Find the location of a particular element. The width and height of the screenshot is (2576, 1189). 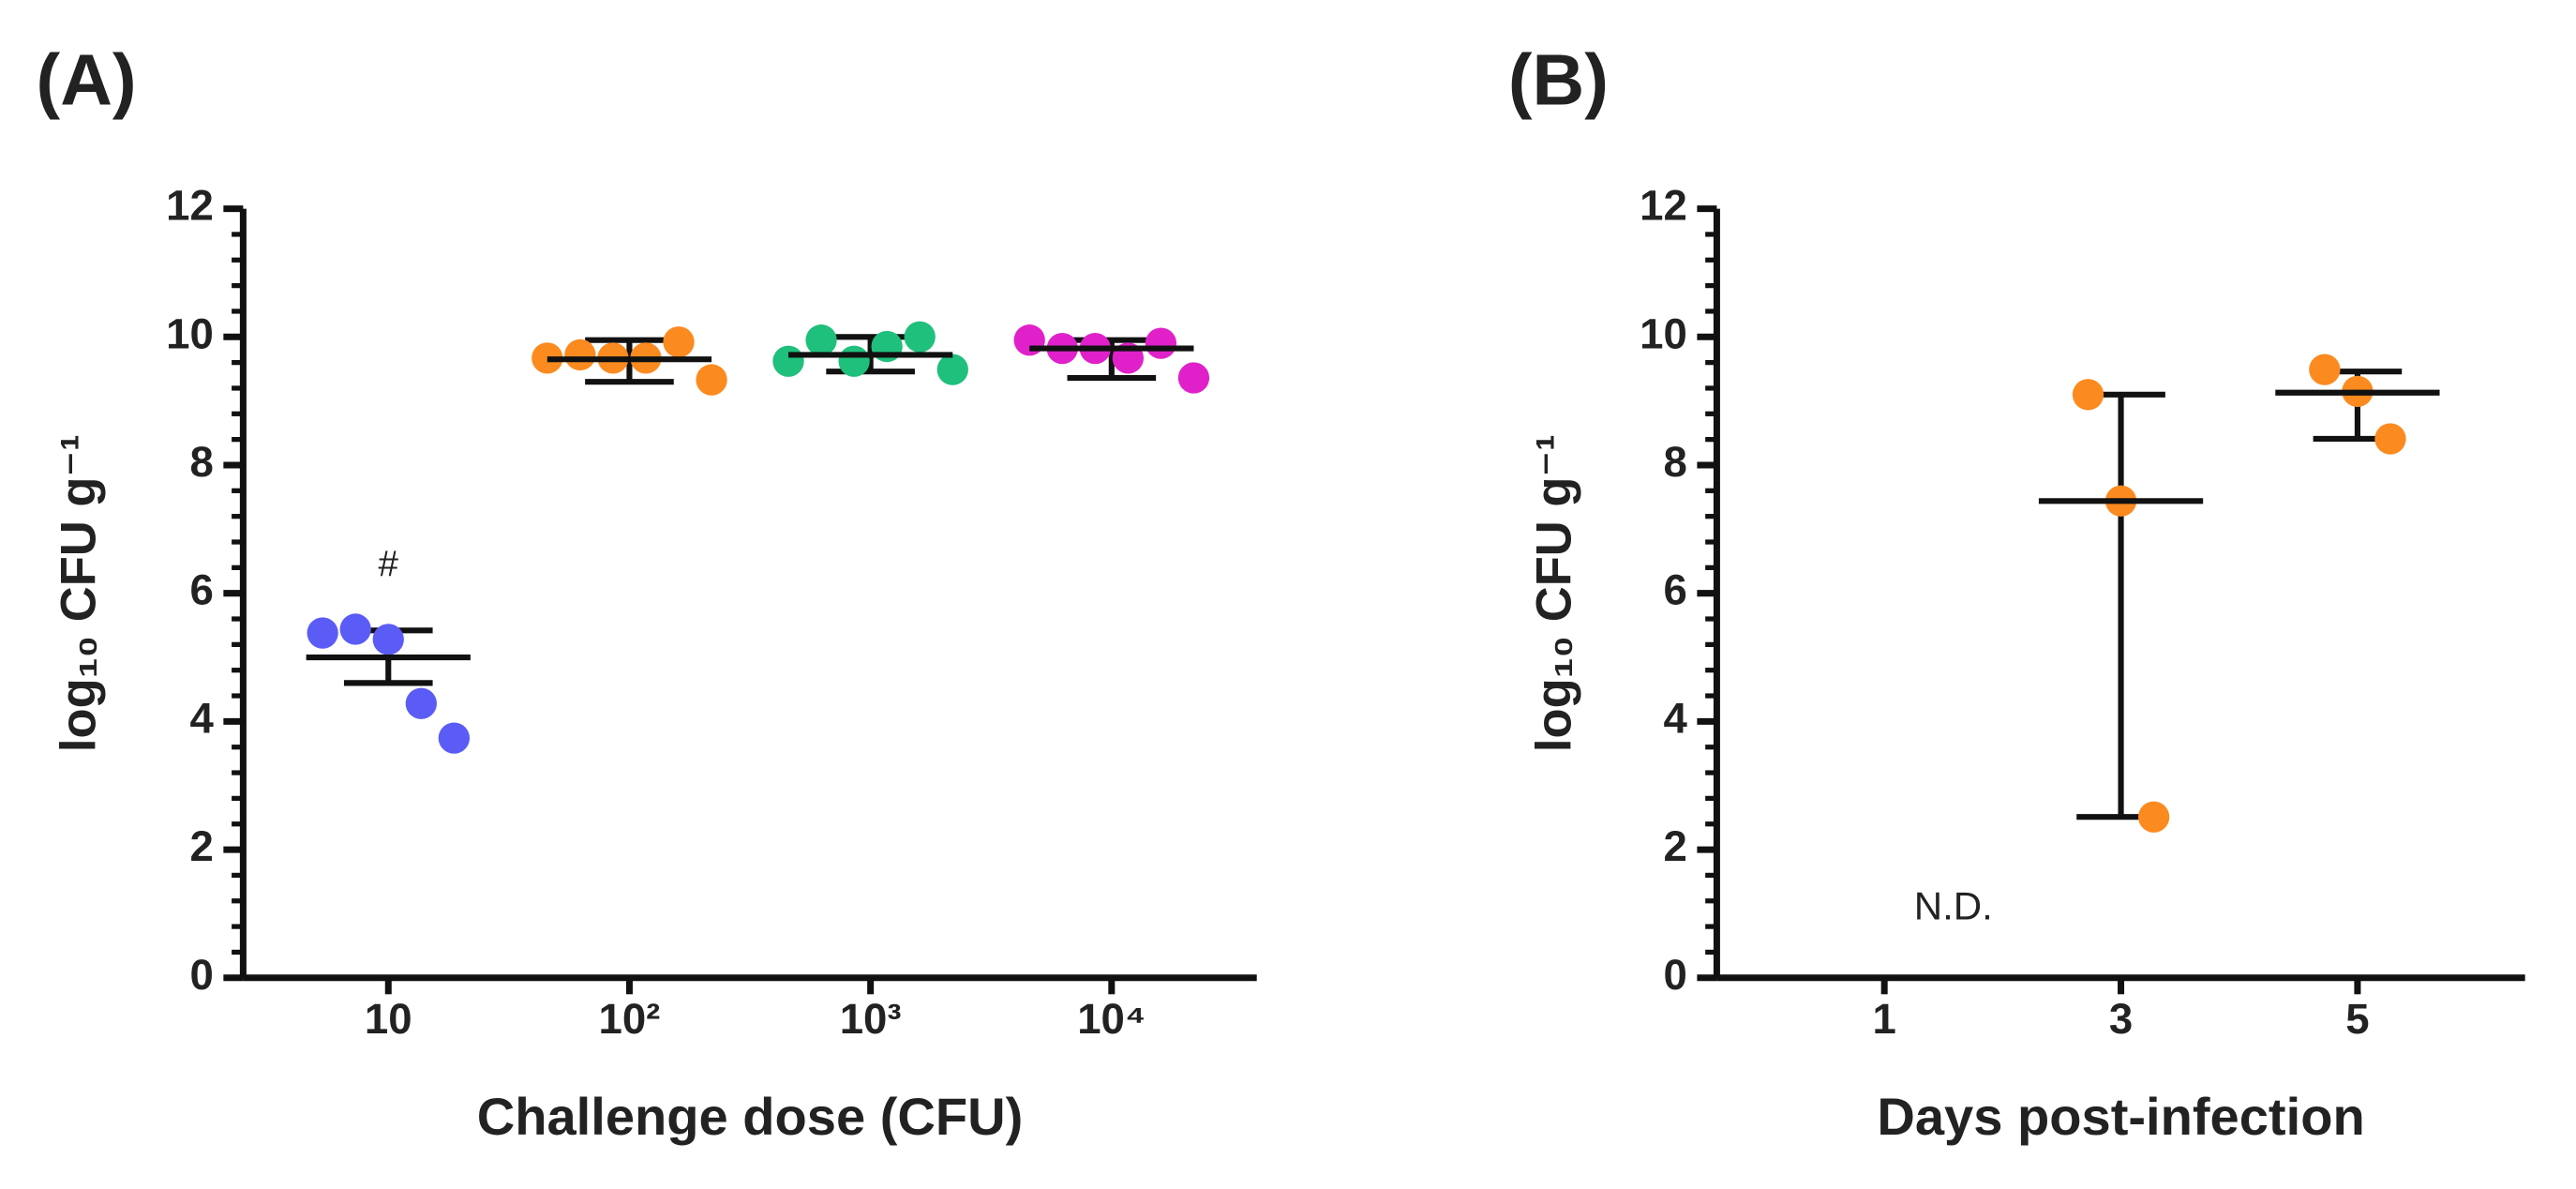

x-tick-label: 10³ is located at coordinates (871, 1019).